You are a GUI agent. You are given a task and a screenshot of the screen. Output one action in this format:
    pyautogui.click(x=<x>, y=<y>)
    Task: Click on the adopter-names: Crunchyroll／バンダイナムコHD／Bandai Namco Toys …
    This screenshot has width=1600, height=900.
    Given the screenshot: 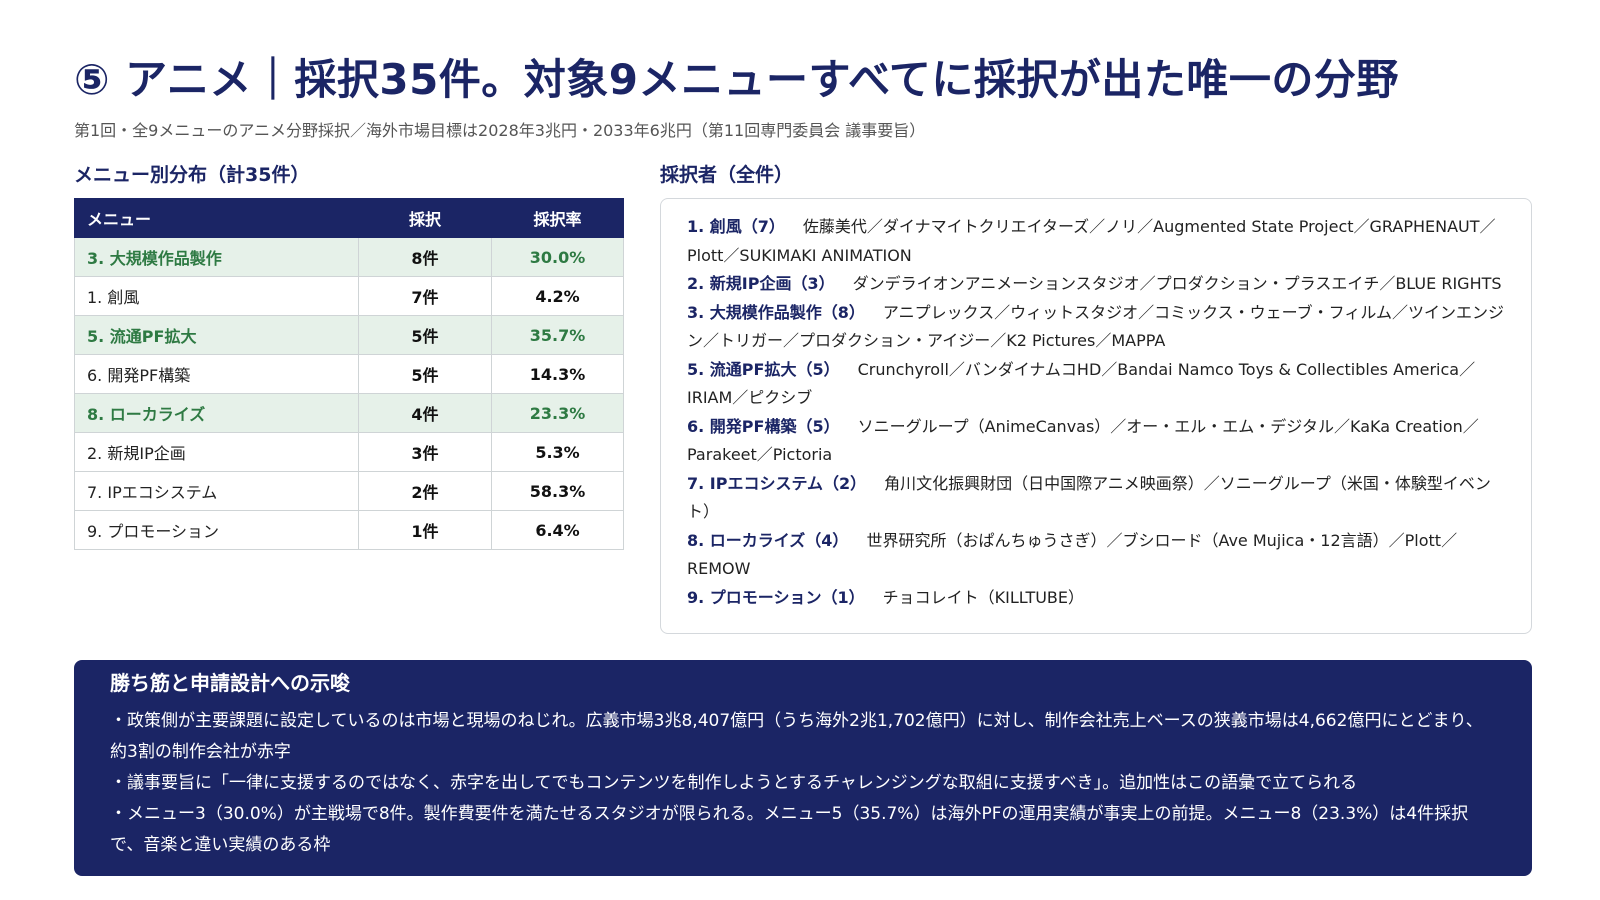 What is the action you would take?
    pyautogui.click(x=1081, y=383)
    